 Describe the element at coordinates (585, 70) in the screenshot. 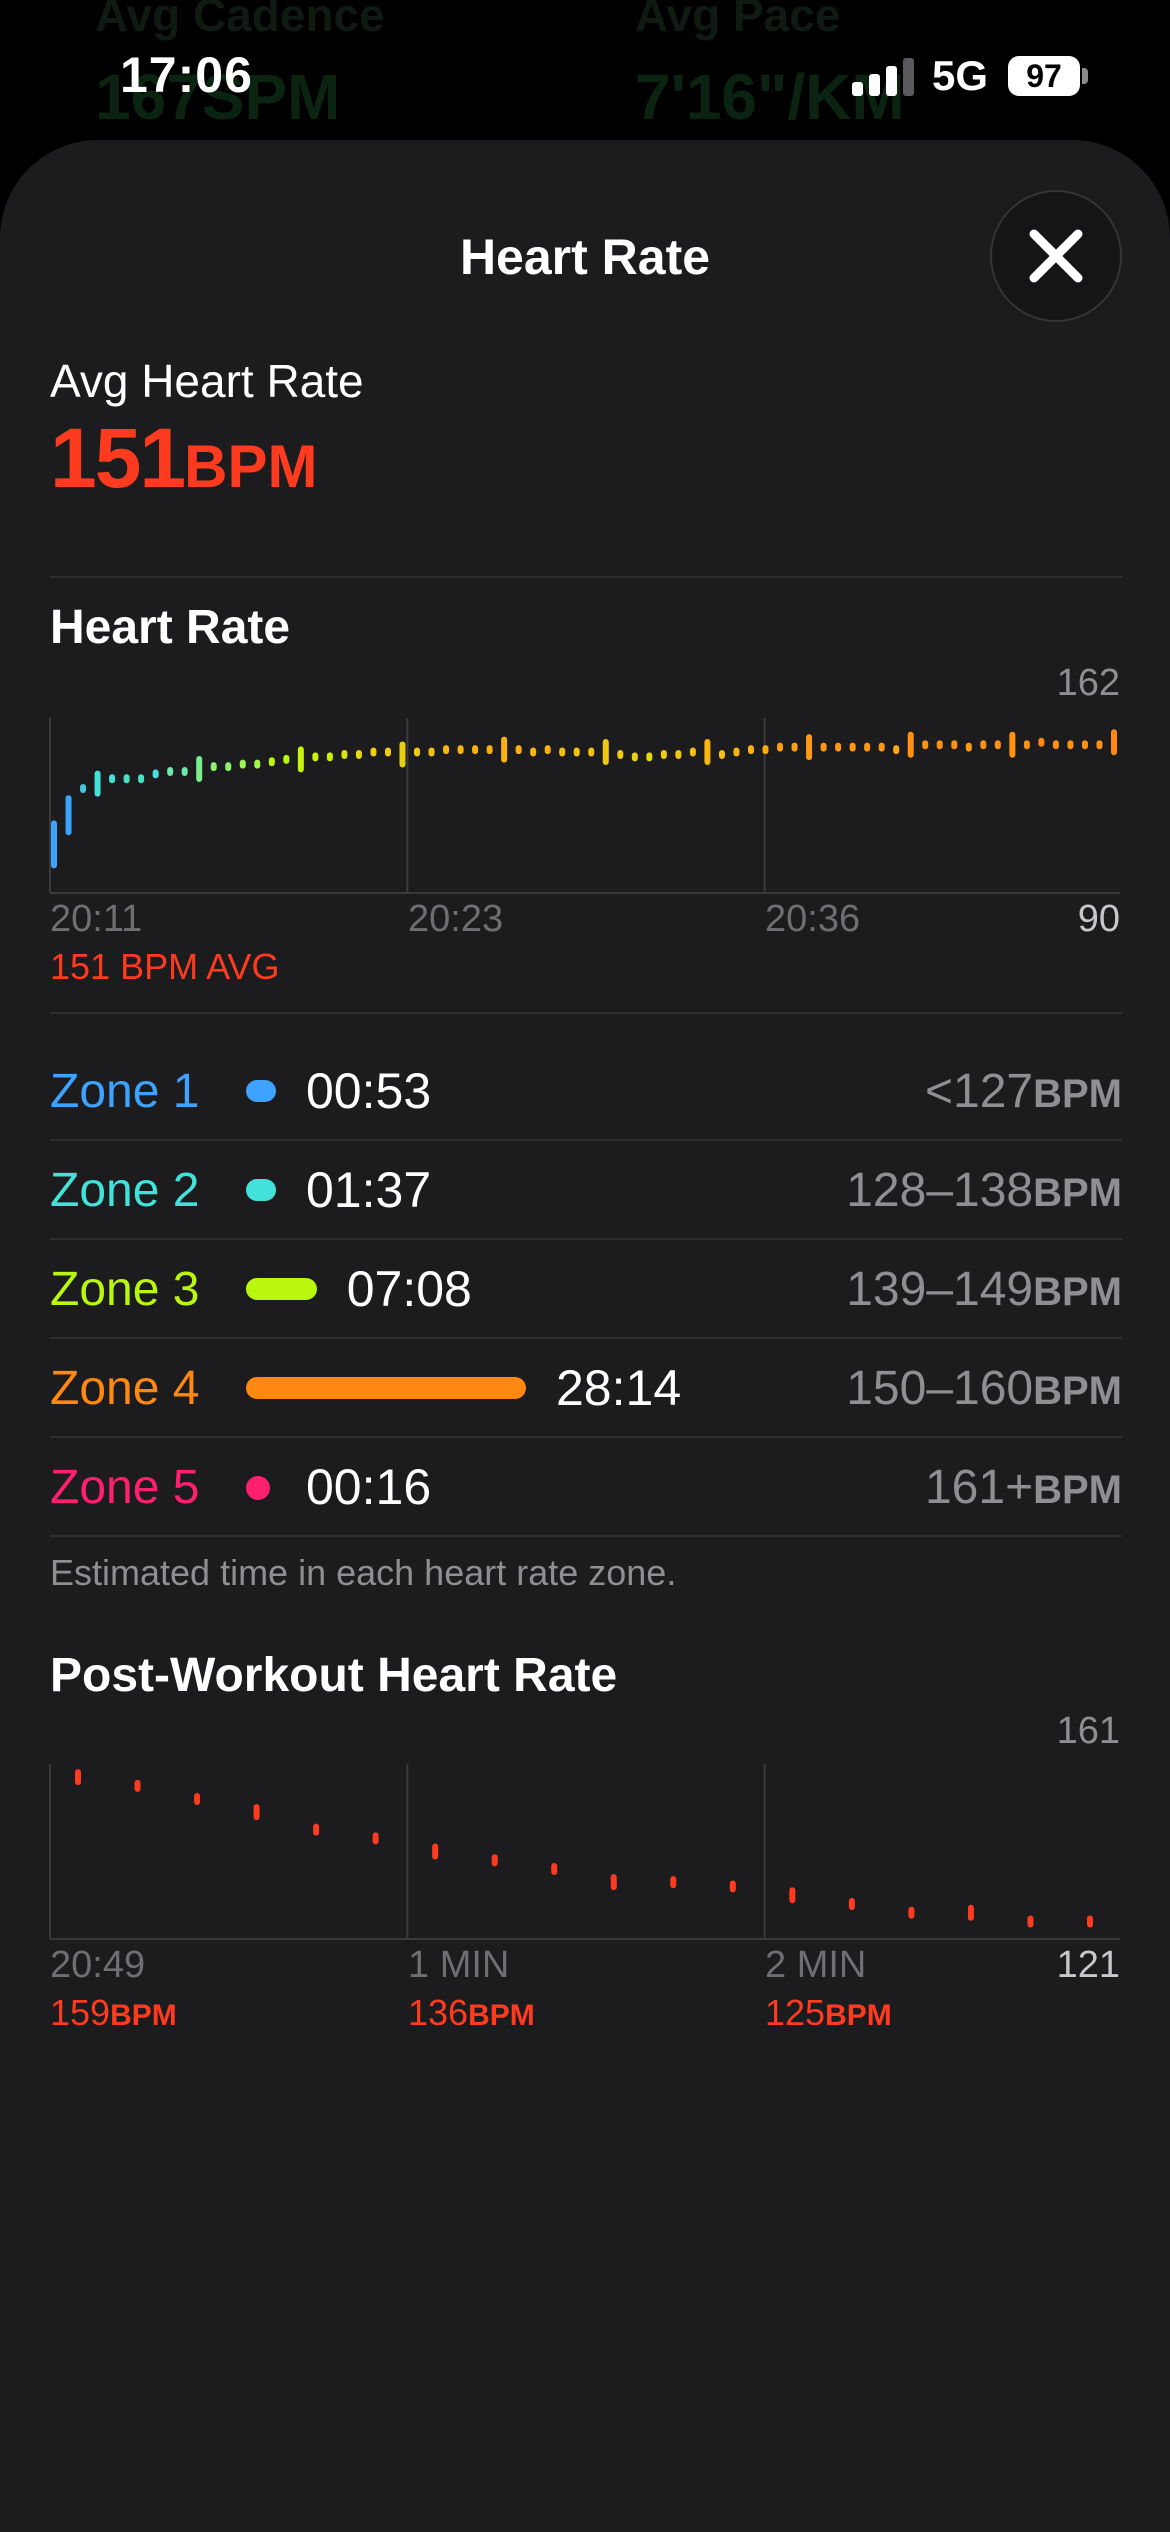

I see `status-bar: 17:06 5G 97` at that location.